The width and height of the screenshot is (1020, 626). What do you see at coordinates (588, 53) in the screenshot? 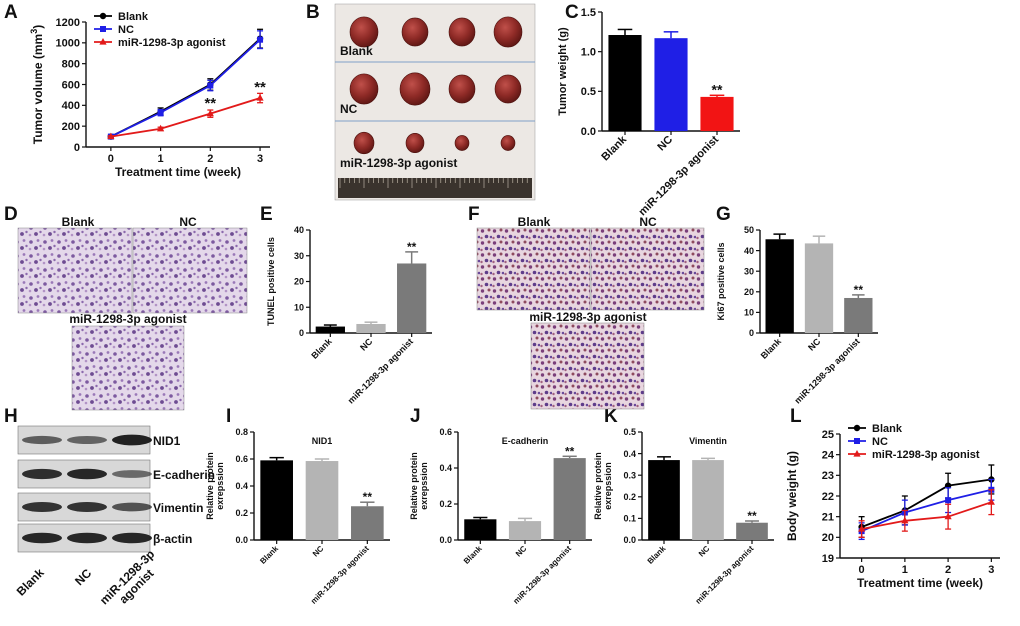
I see `y-tick-label: 1.0` at bounding box center [588, 53].